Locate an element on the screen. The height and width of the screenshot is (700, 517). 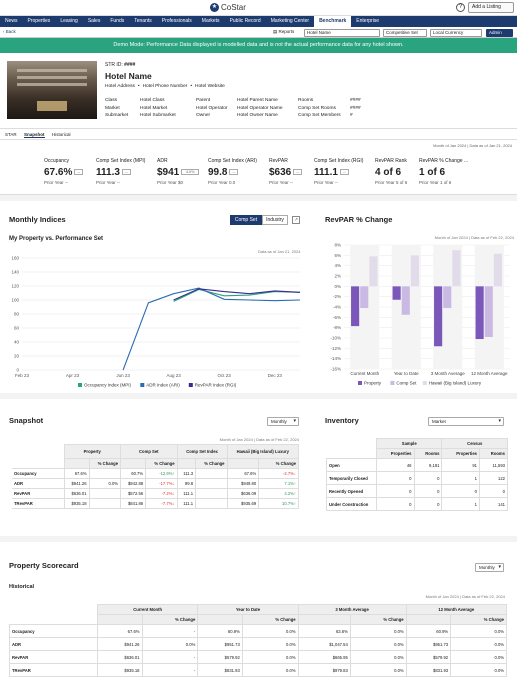
scorecard-group-header: Year to Date is located at coordinates (248, 609).